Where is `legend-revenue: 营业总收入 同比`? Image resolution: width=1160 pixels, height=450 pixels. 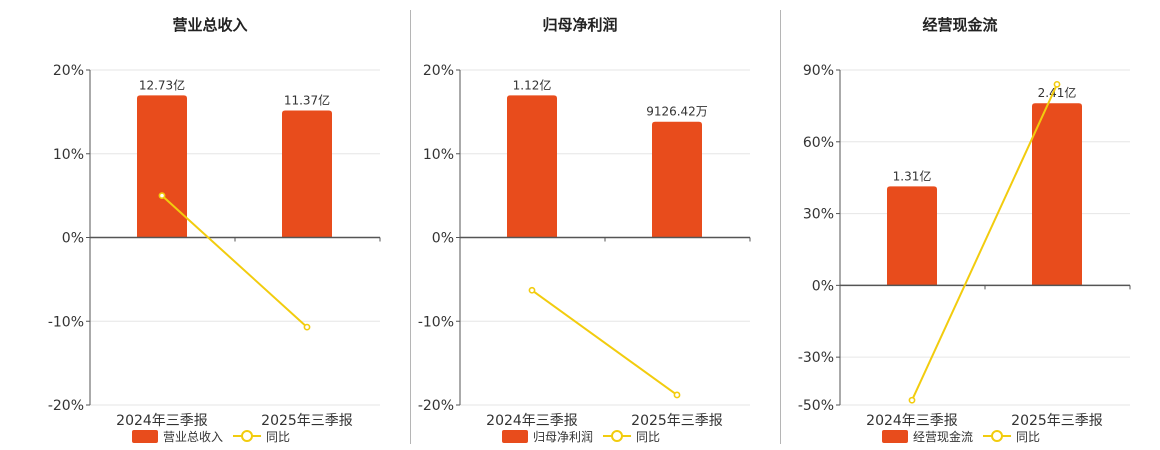 legend-revenue: 营业总收入 同比 is located at coordinates (211, 436).